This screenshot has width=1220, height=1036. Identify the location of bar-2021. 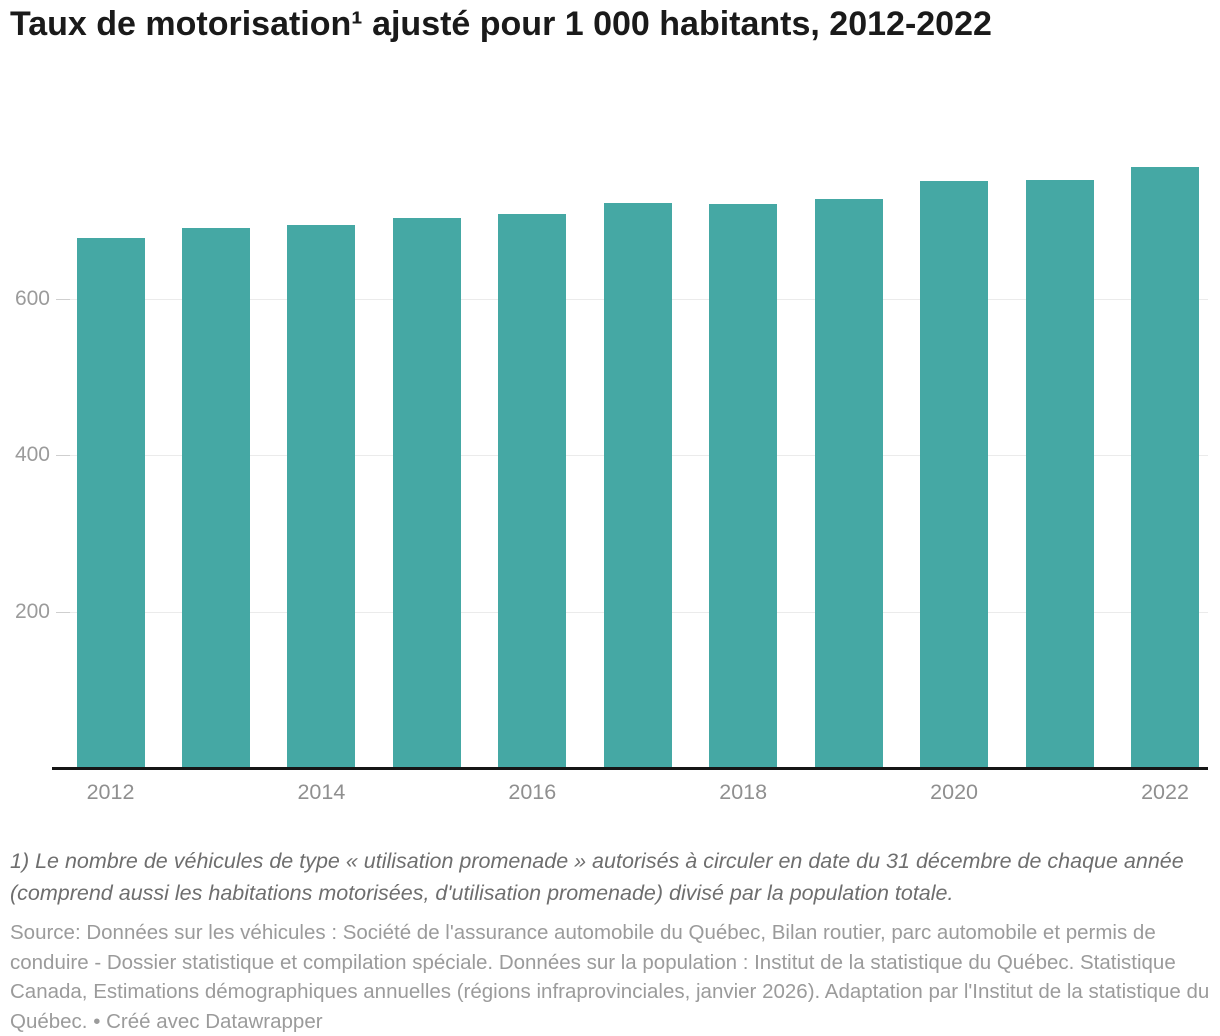
(1059, 473).